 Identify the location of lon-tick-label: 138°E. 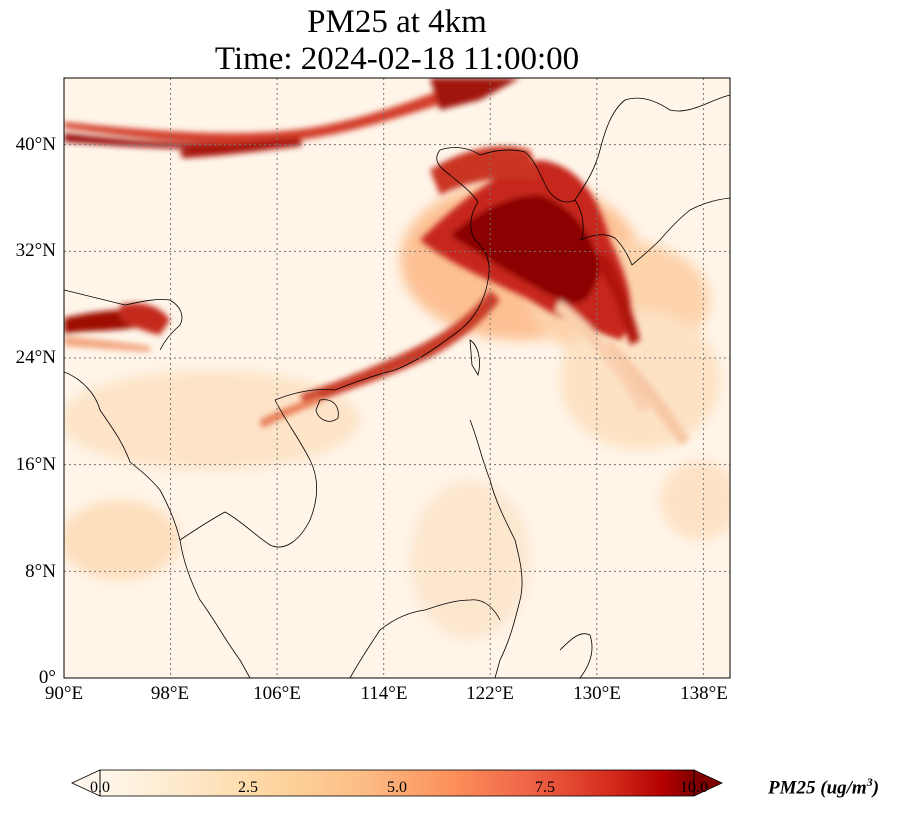
(704, 693).